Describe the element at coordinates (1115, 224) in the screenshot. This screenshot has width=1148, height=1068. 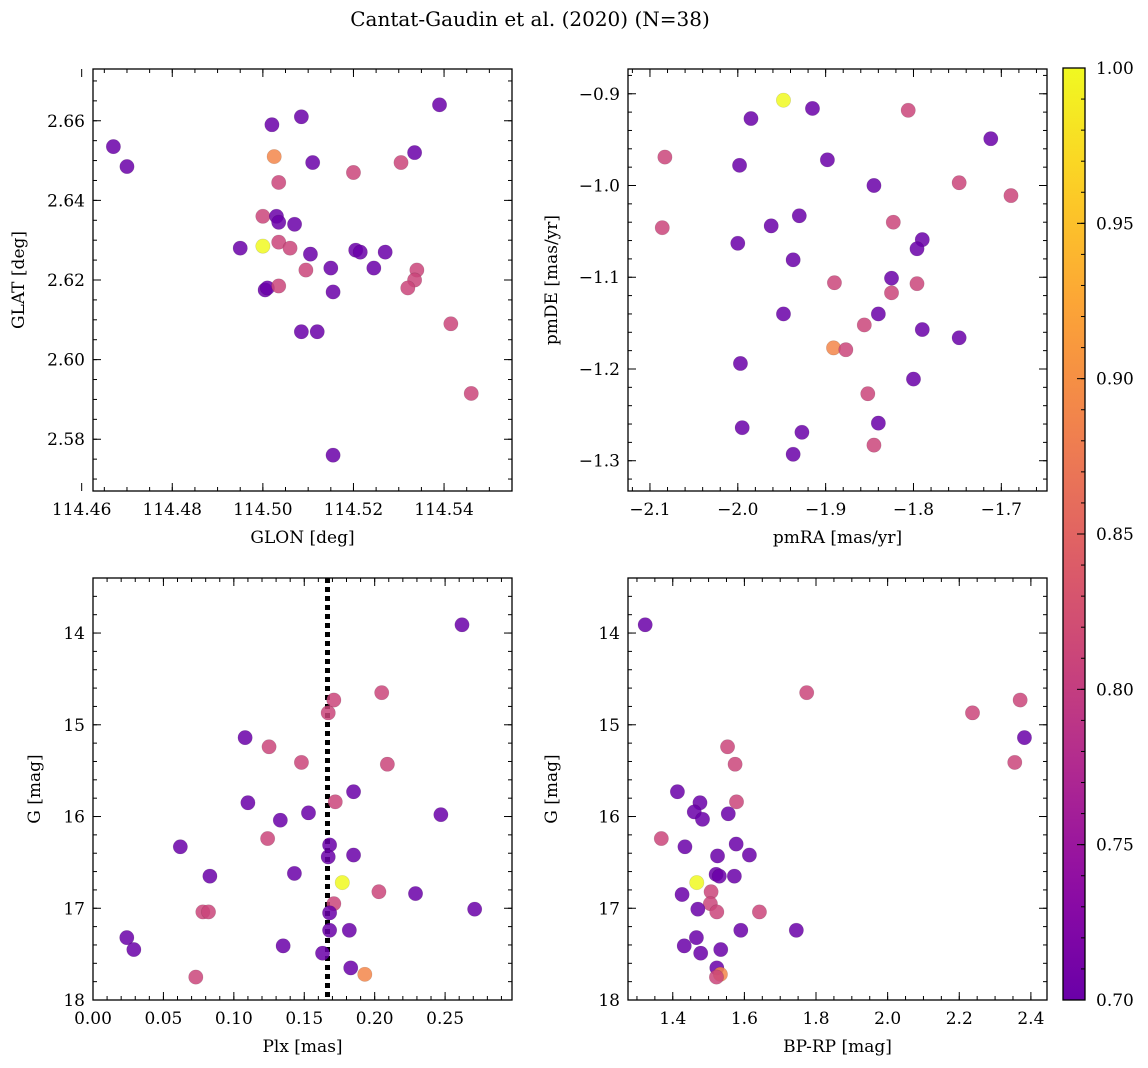
I see `colorbar-tick-label: 0.95` at that location.